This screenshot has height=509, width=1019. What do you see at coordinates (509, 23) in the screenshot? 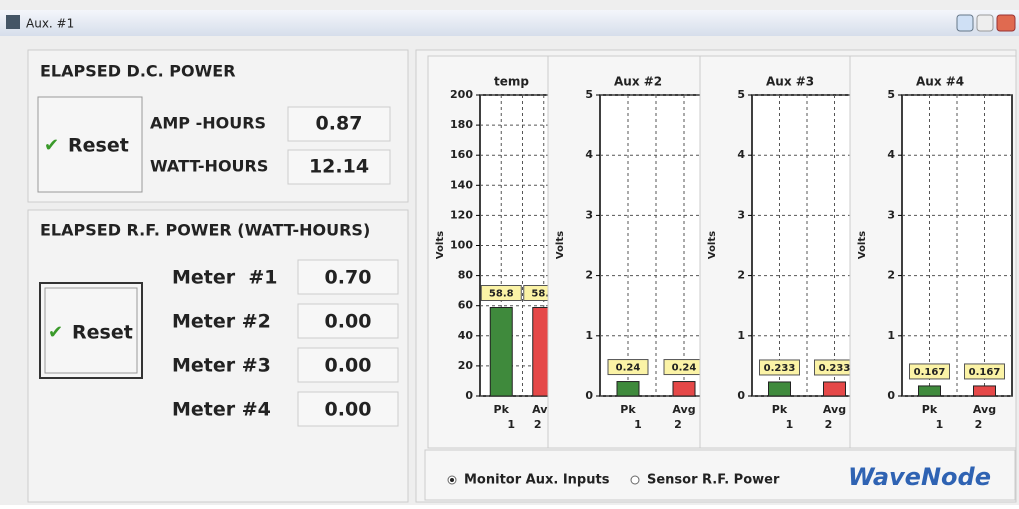
I see `title-bar` at bounding box center [509, 23].